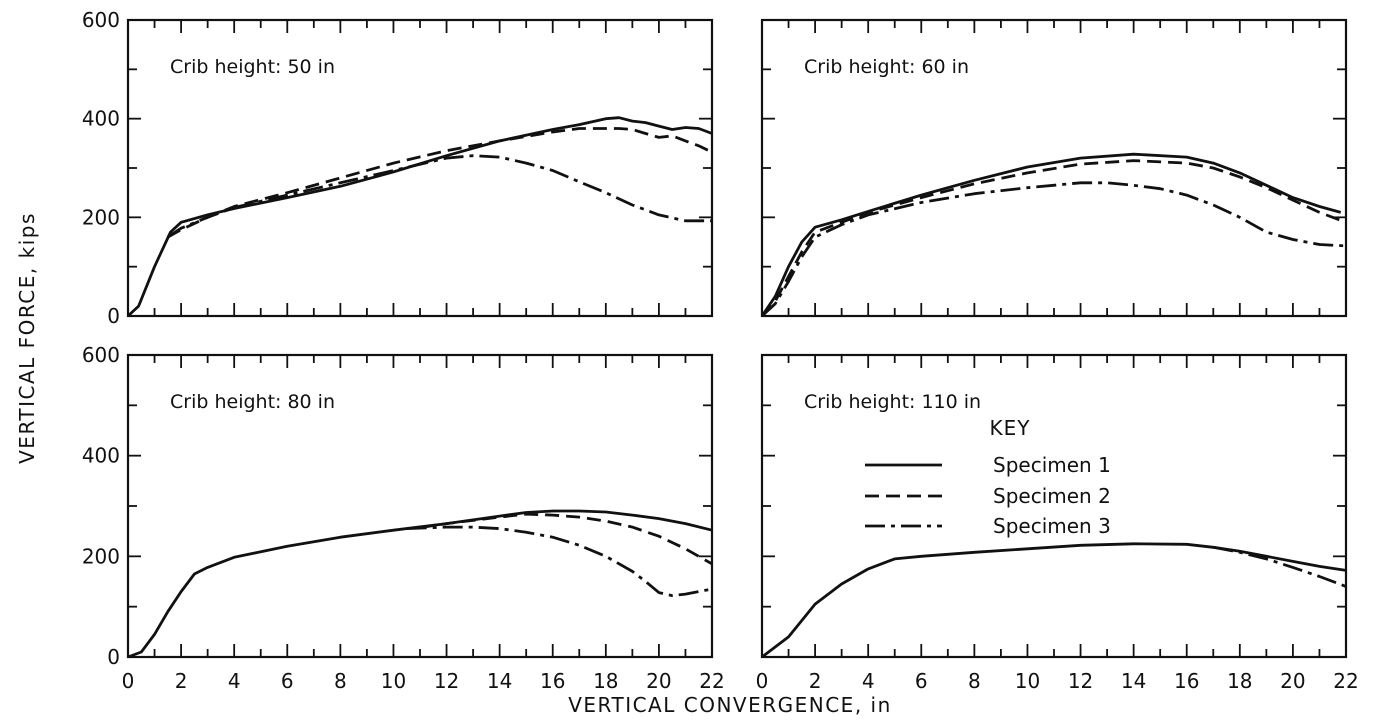 The image size is (1373, 725). Describe the element at coordinates (815, 681) in the screenshot. I see `panel-4-x-tick-label: 2` at that location.